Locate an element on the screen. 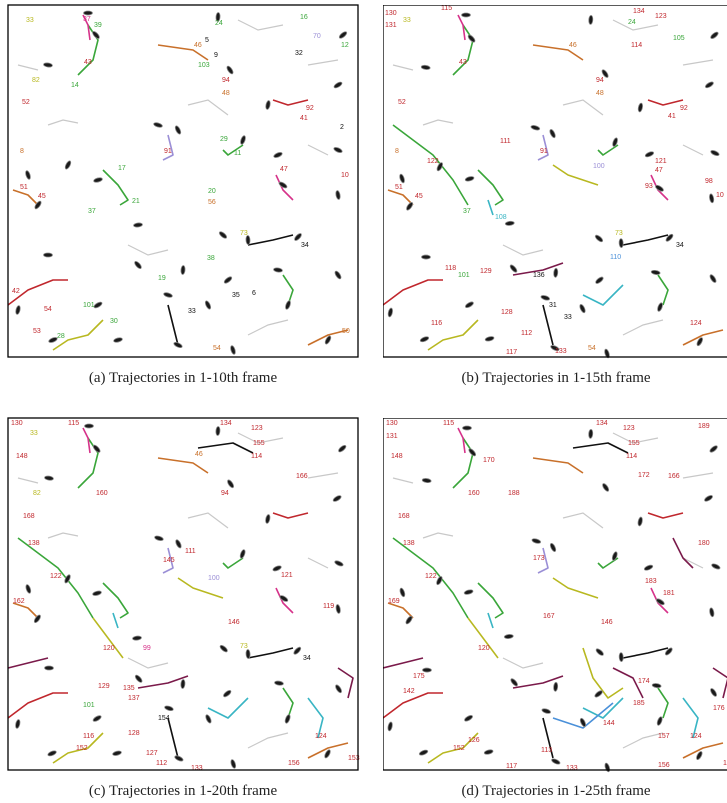  track-id: 133 is located at coordinates (572, 768).